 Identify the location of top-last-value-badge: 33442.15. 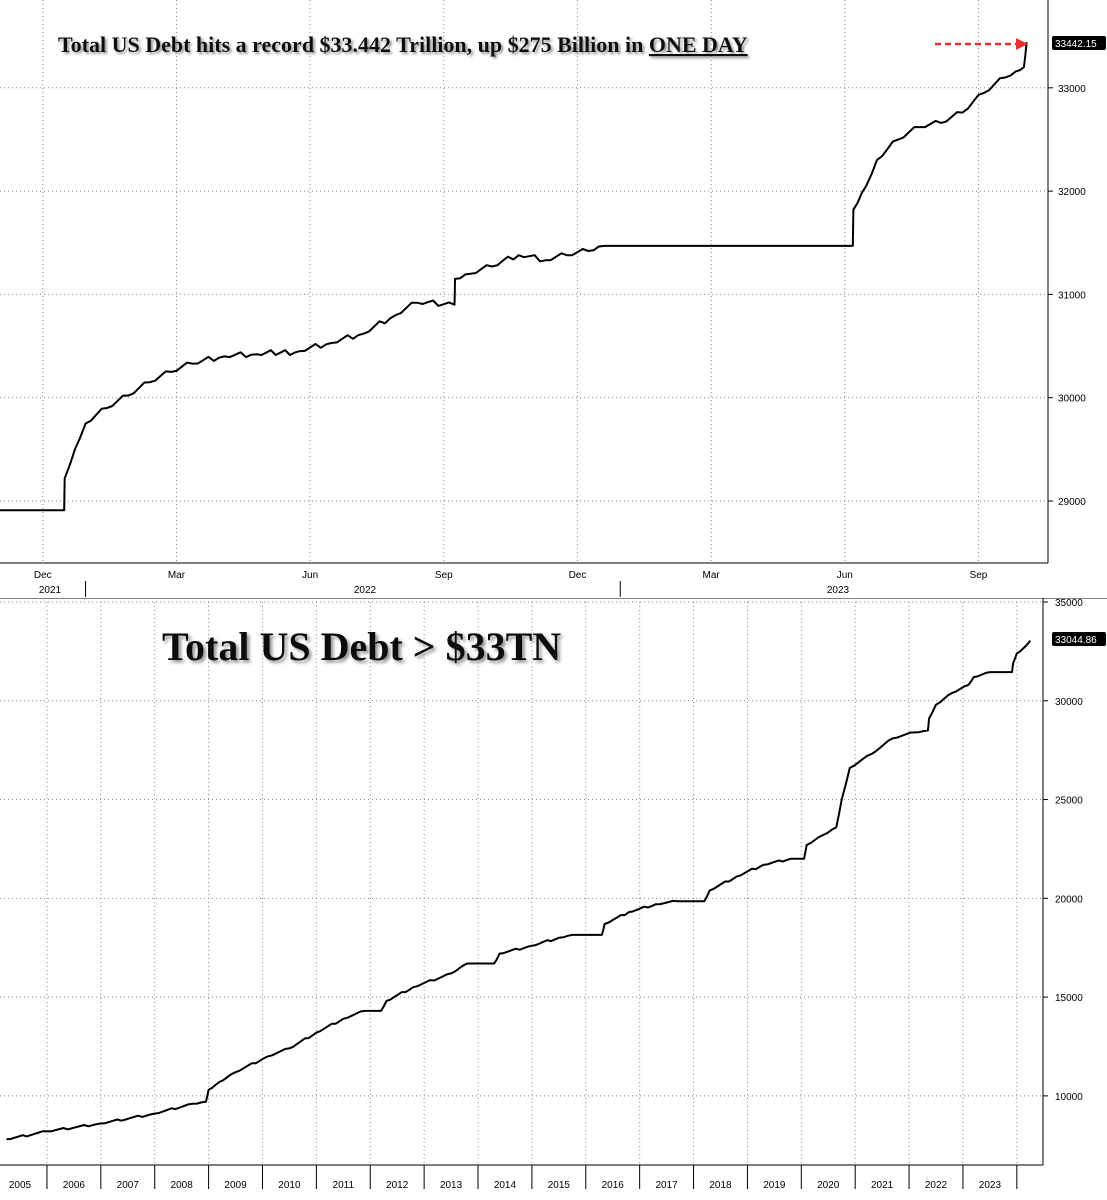
(1079, 43).